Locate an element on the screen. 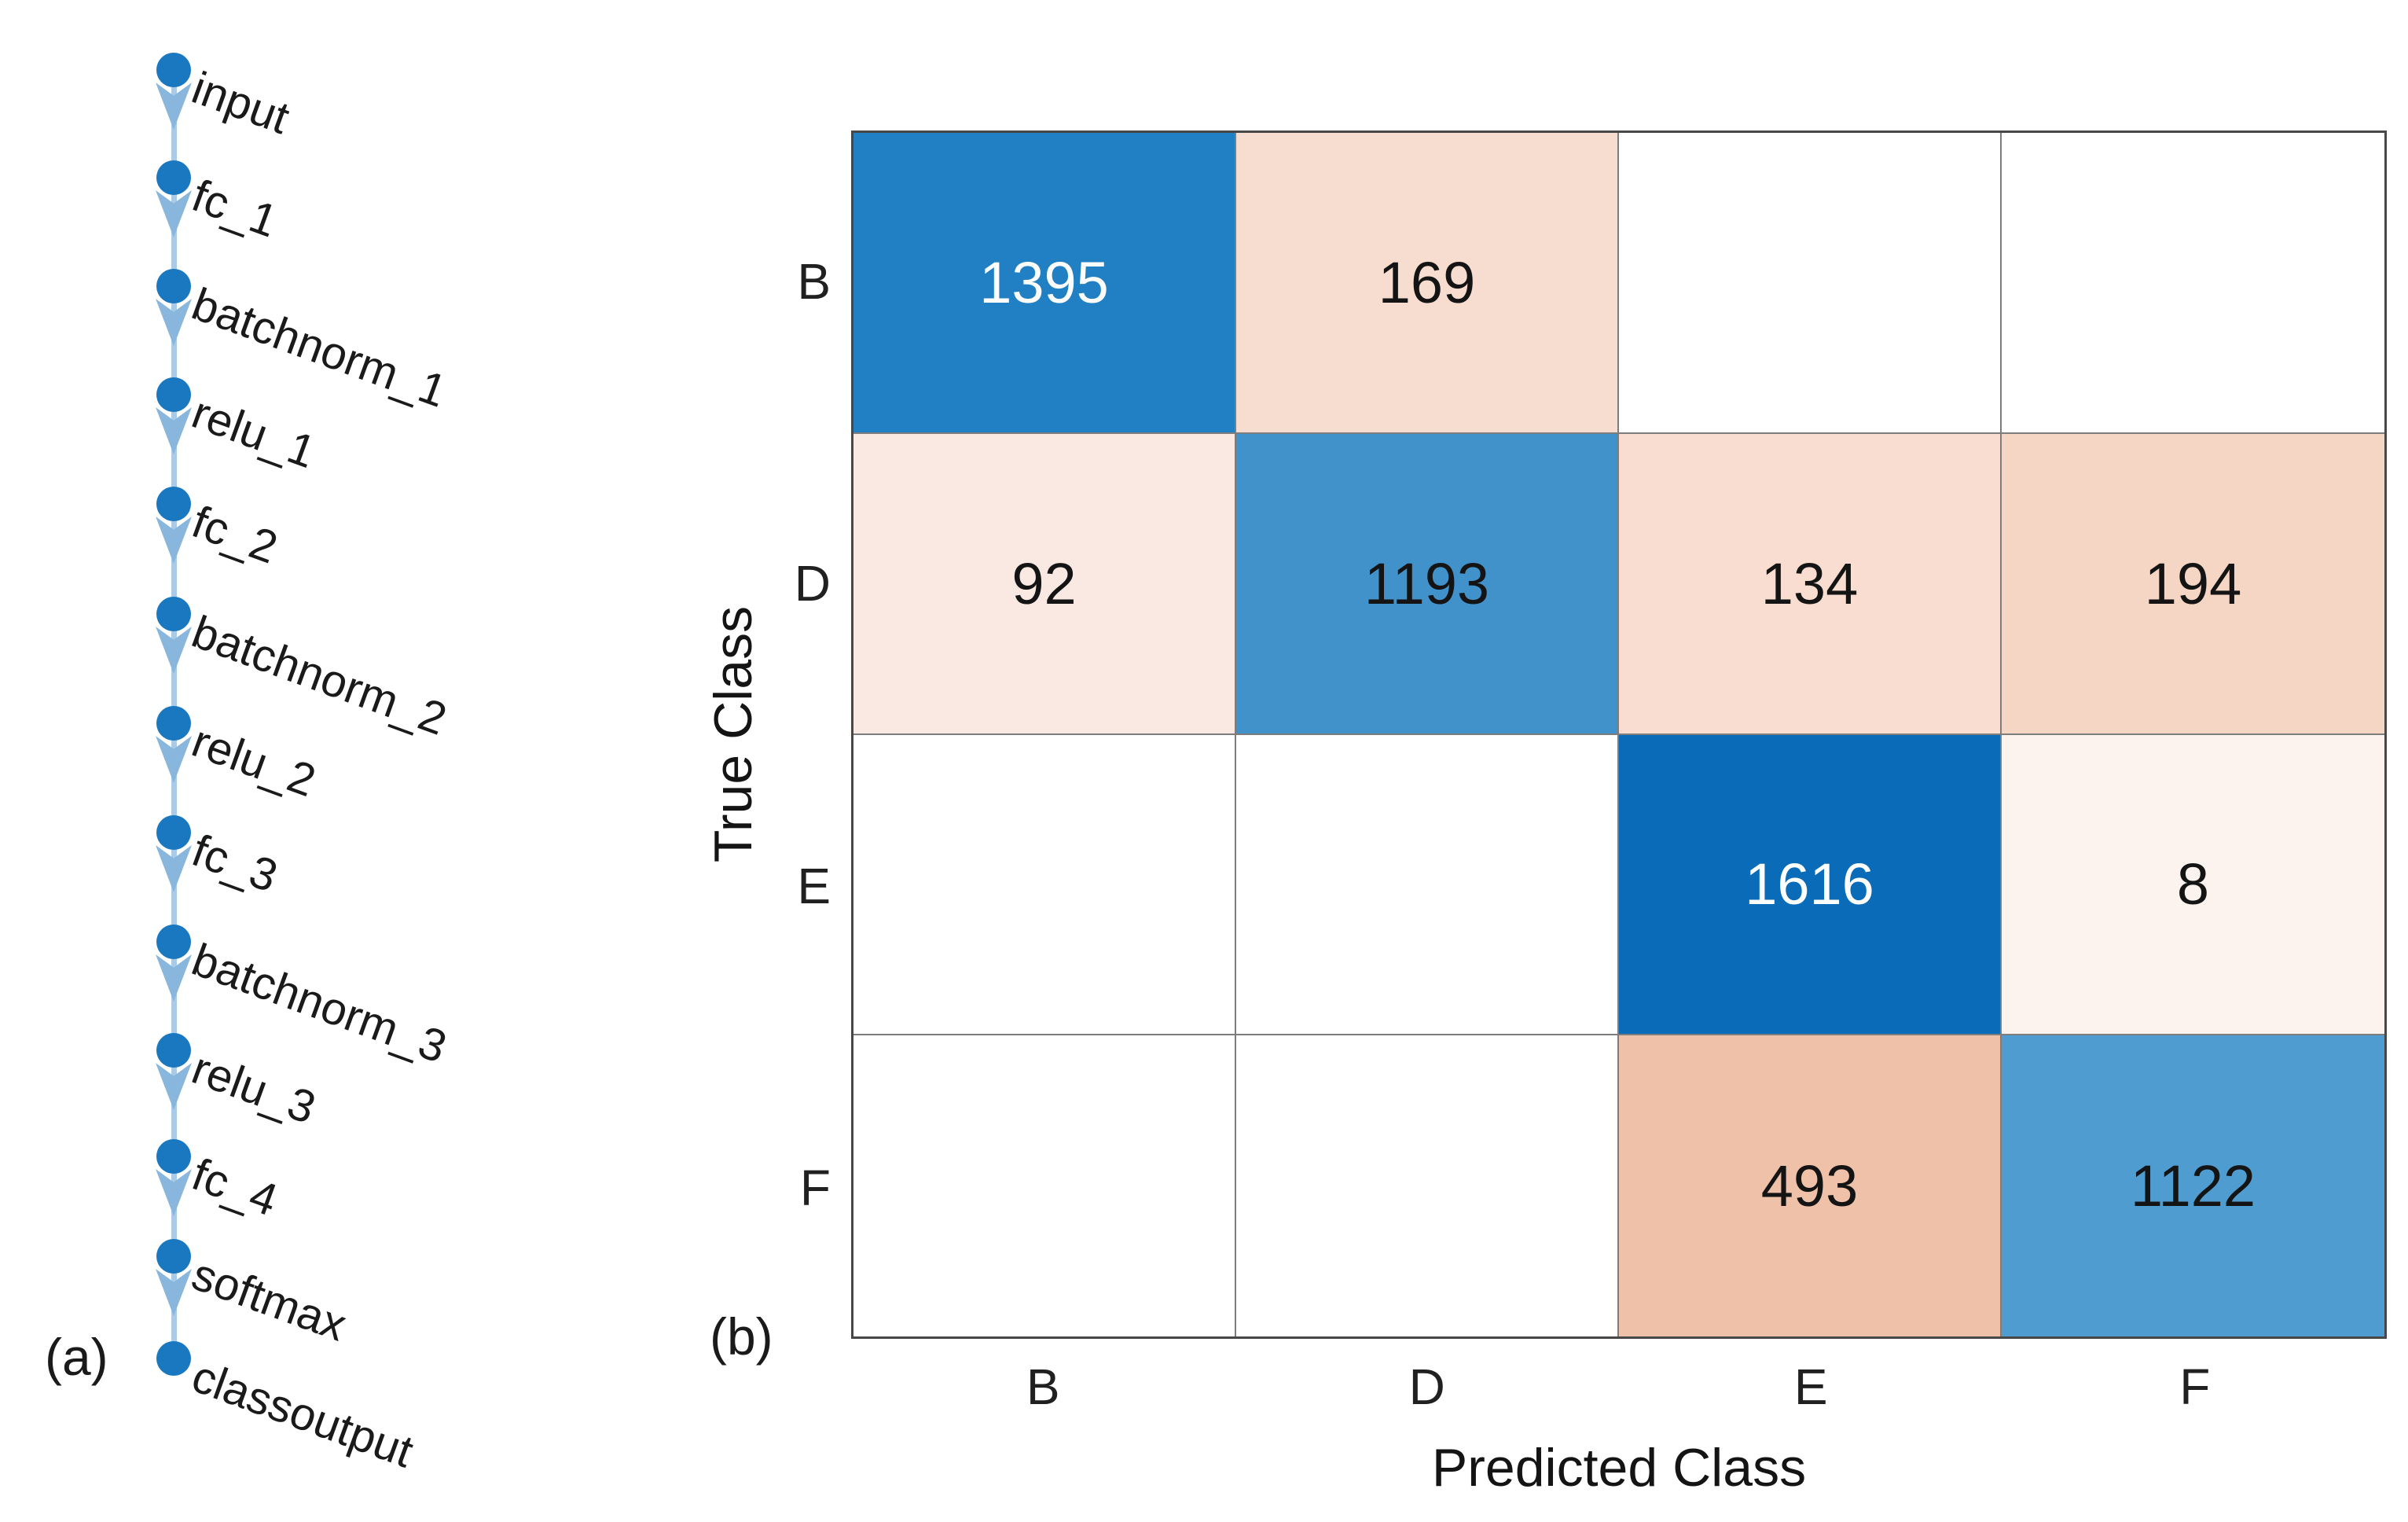  layer-node-label-relu_1: relu_1 is located at coordinates (253, 433).